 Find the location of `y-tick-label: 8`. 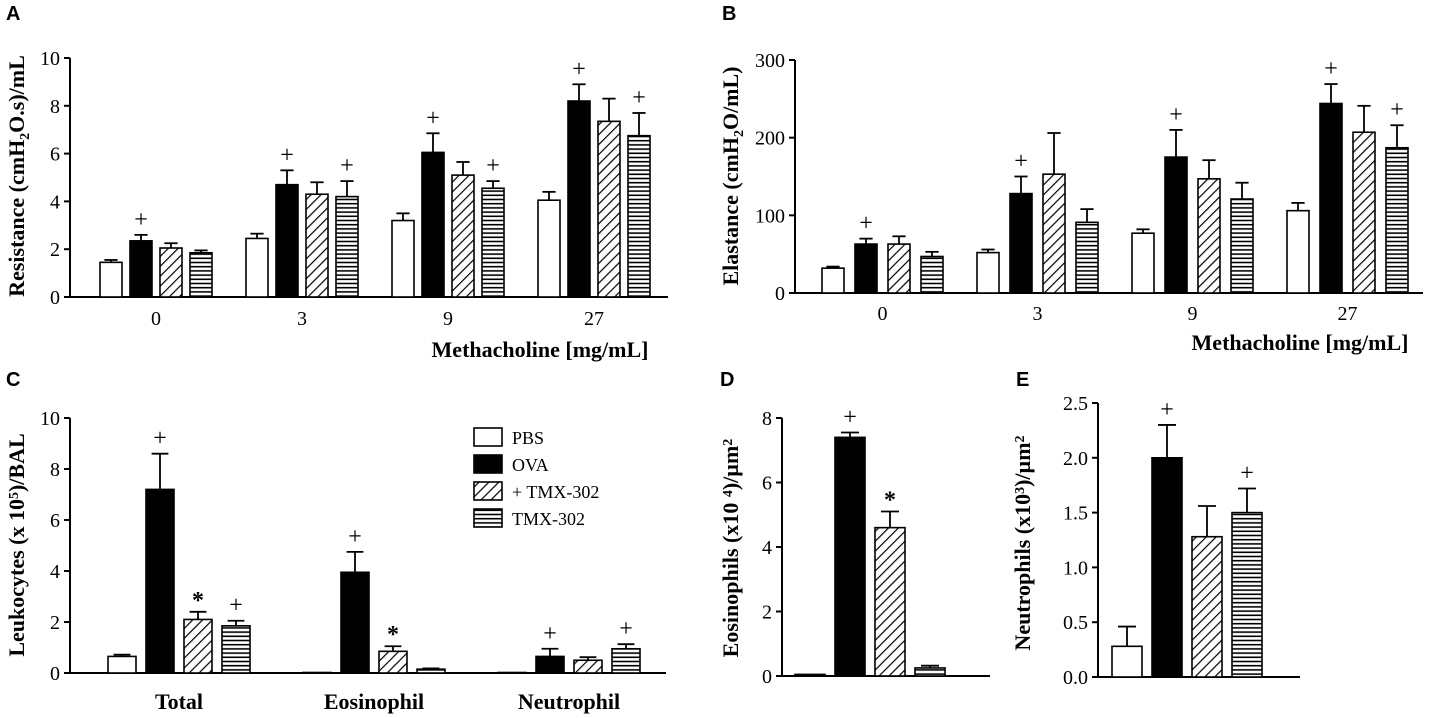

y-tick-label: 8 is located at coordinates (55, 107).